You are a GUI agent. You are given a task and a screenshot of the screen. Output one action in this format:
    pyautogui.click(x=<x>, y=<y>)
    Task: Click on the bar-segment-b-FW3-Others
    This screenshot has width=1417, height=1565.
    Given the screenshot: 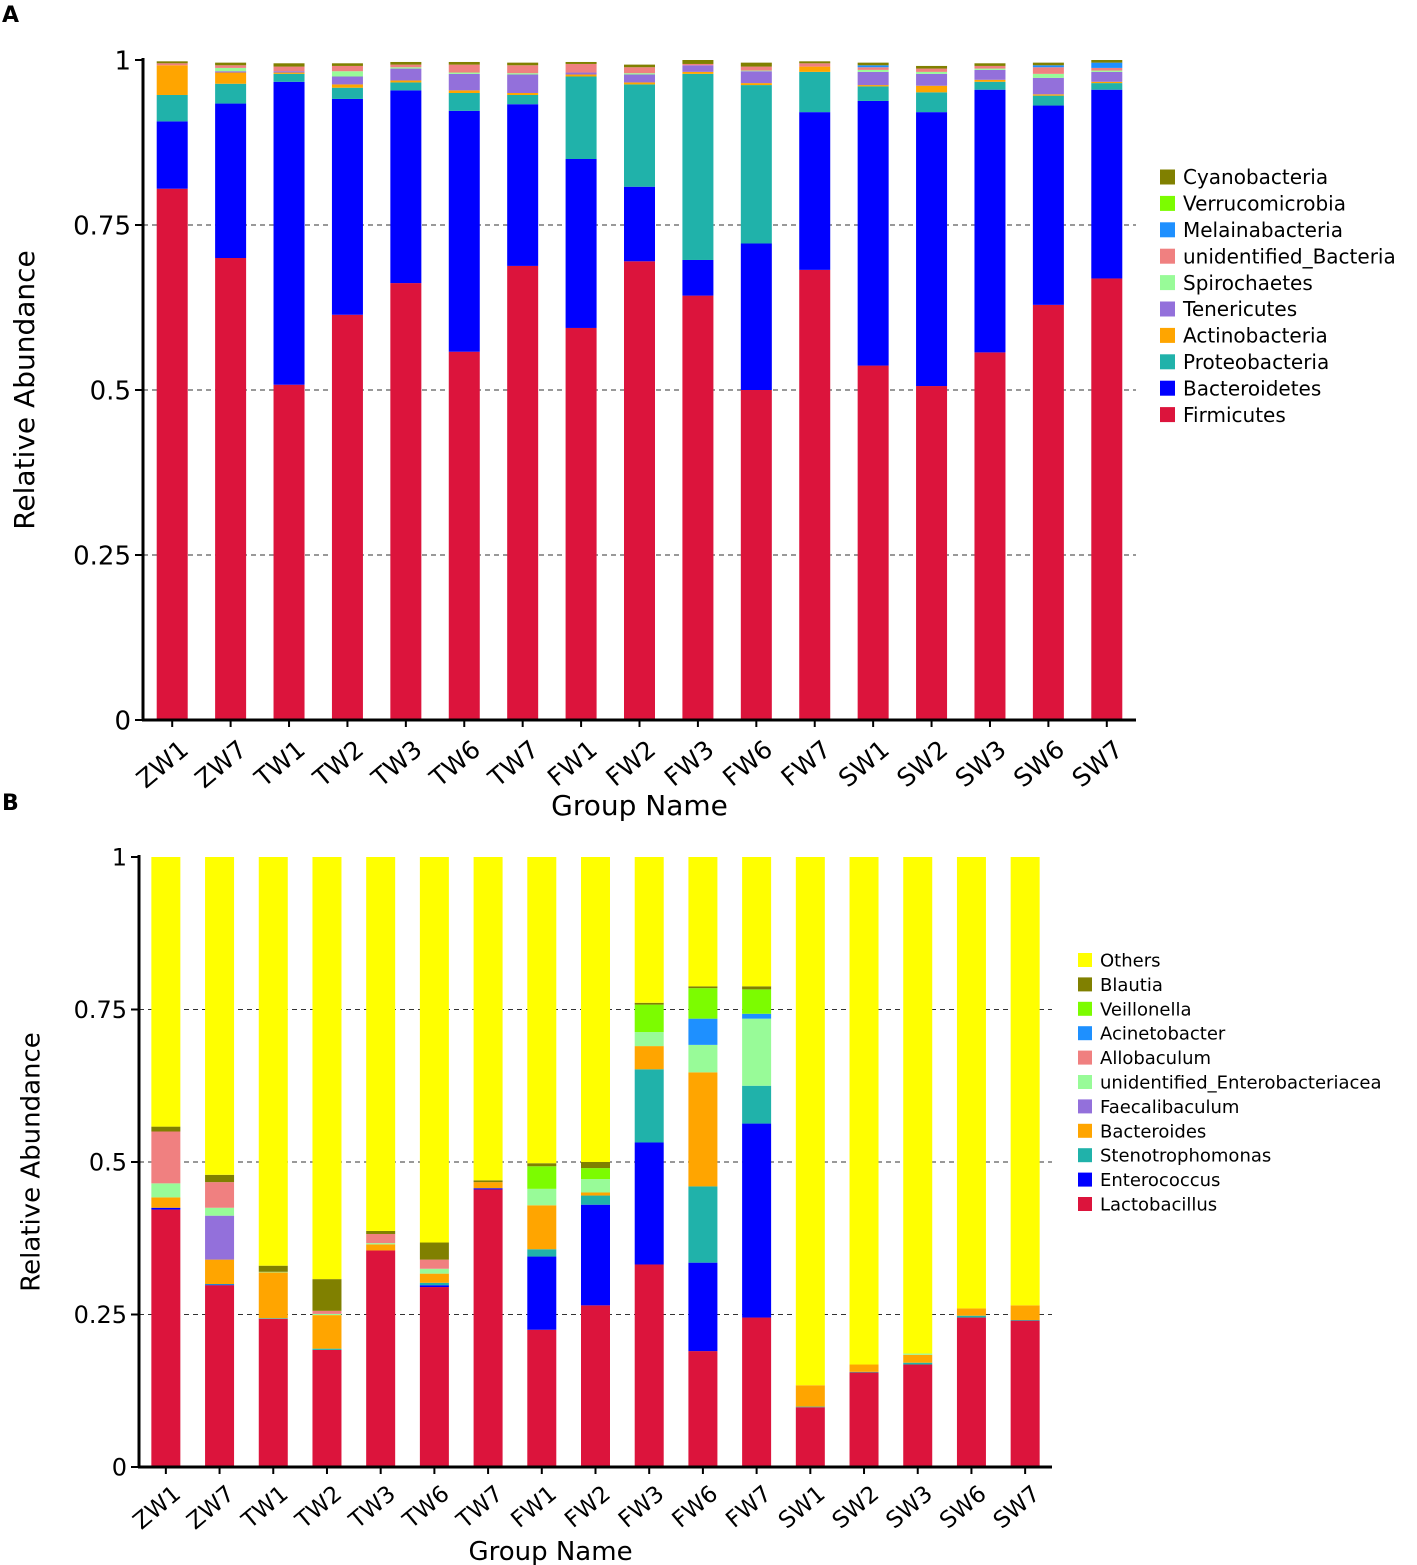 What is the action you would take?
    pyautogui.click(x=649, y=930)
    